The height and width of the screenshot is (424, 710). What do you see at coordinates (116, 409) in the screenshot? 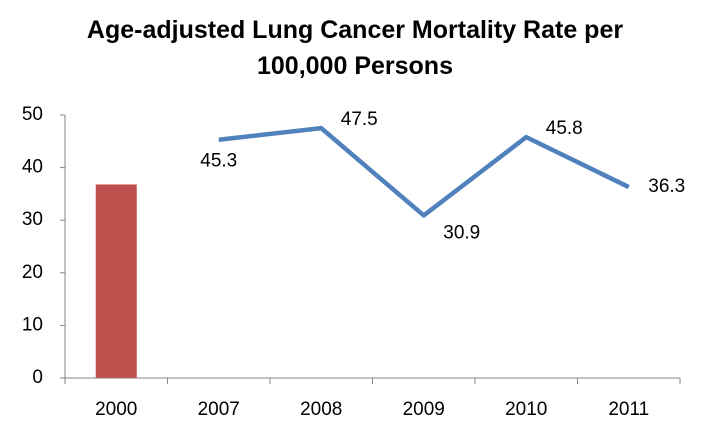
I see `x-tick-label: 2000` at bounding box center [116, 409].